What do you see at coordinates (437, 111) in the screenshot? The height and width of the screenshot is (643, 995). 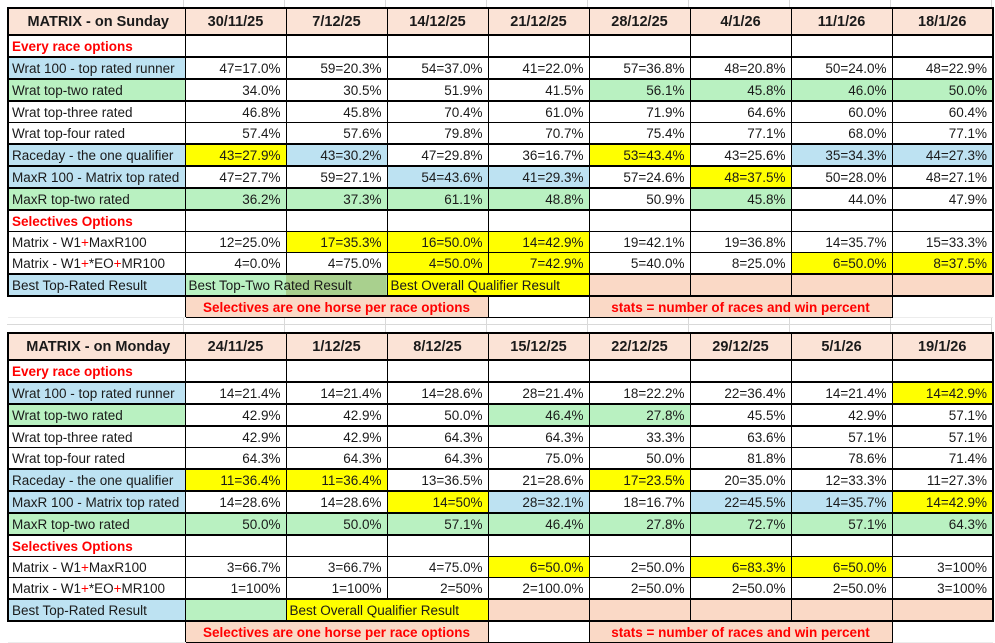 I see `value-cell: 70.4%` at bounding box center [437, 111].